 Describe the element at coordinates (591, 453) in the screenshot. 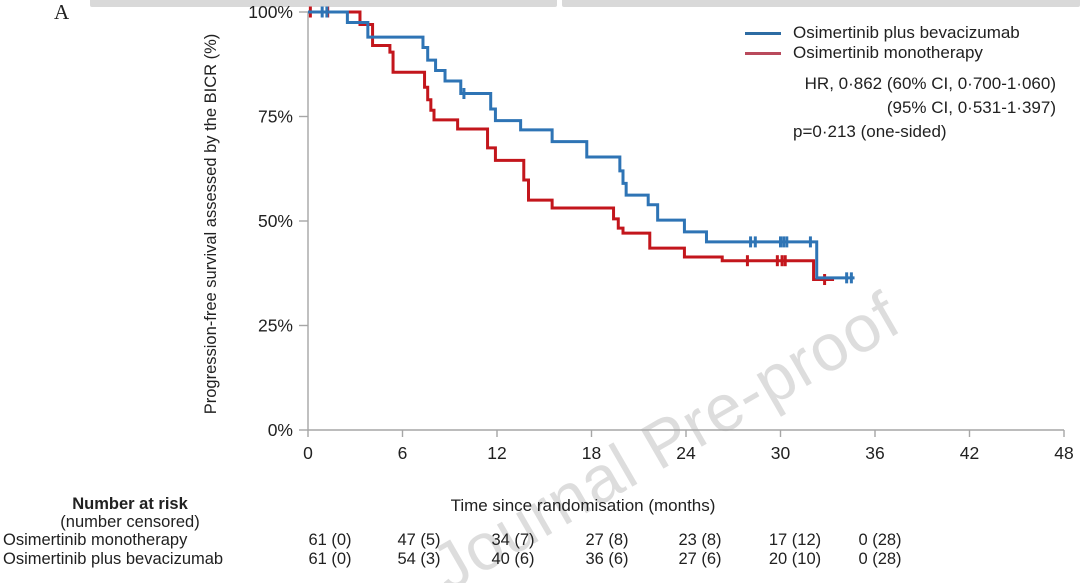

I see `x-tick-label: 18` at that location.